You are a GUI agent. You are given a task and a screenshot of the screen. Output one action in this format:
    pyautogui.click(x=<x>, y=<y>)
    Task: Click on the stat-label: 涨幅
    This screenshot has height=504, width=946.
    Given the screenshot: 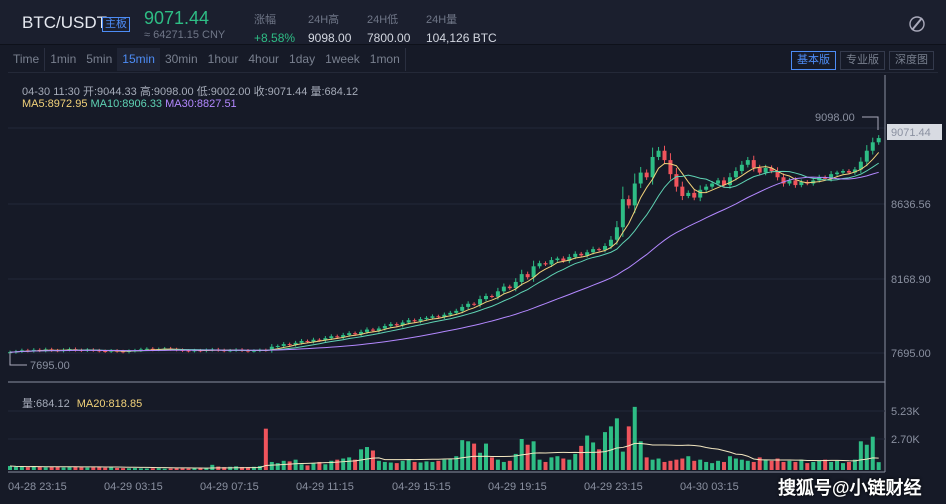 What is the action you would take?
    pyautogui.click(x=265, y=20)
    